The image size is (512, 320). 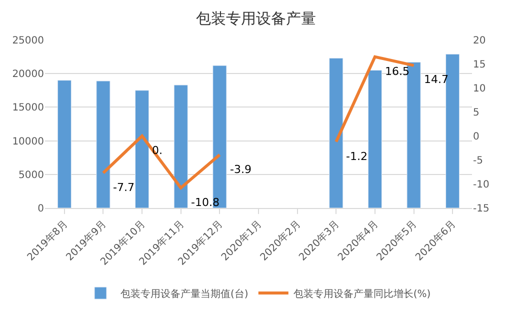 What do you see at coordinates (184, 294) in the screenshot?
I see `legend-label: 包装专用设备产量当期值(台)` at bounding box center [184, 294].